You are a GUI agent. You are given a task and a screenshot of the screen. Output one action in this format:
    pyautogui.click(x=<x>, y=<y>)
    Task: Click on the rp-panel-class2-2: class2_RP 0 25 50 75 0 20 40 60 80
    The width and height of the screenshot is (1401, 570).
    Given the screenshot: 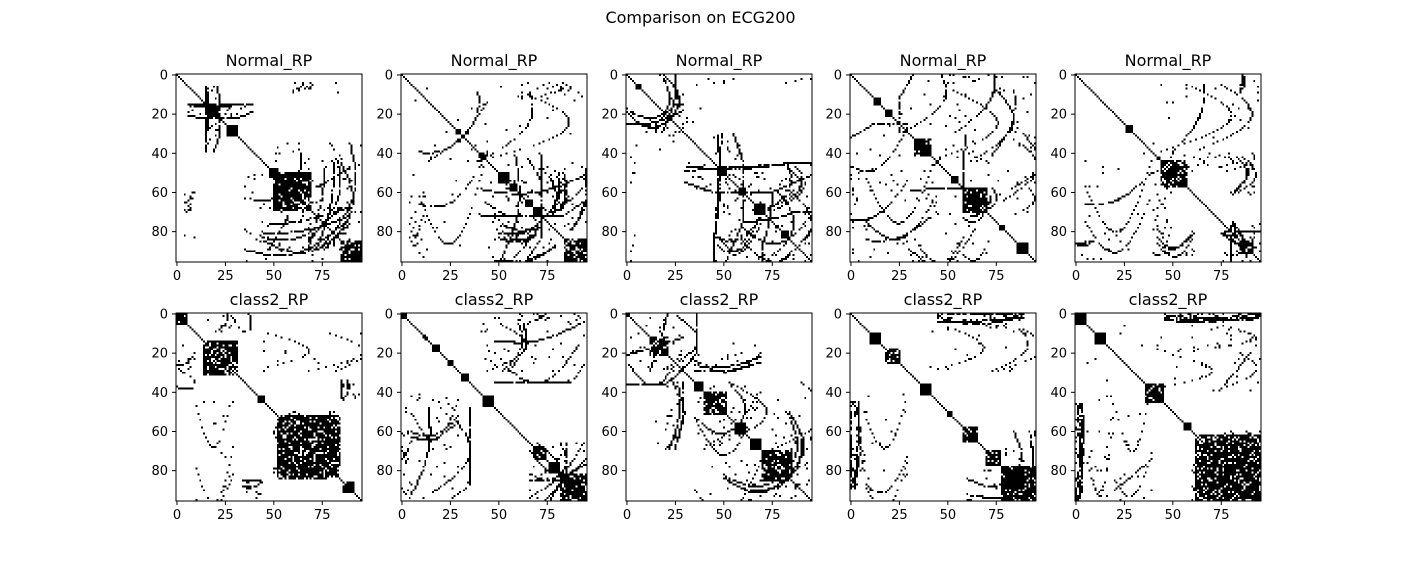 What is the action you would take?
    pyautogui.click(x=482, y=406)
    